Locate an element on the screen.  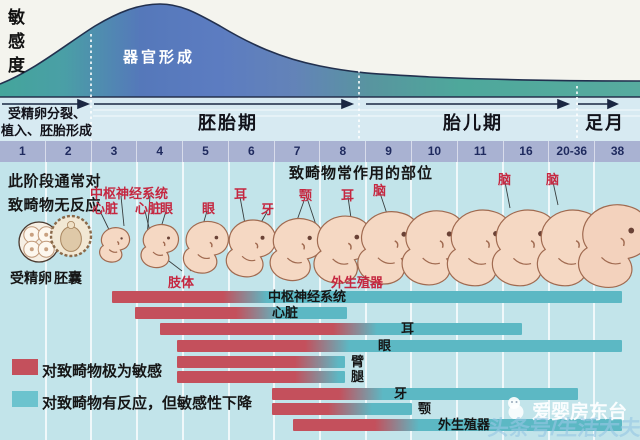
week-cell-2: 2 is located at coordinates (69, 151).